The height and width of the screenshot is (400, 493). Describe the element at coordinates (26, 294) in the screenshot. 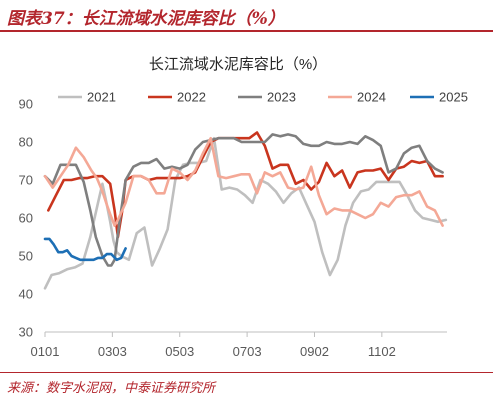

I see `y-tick-label: 40` at that location.